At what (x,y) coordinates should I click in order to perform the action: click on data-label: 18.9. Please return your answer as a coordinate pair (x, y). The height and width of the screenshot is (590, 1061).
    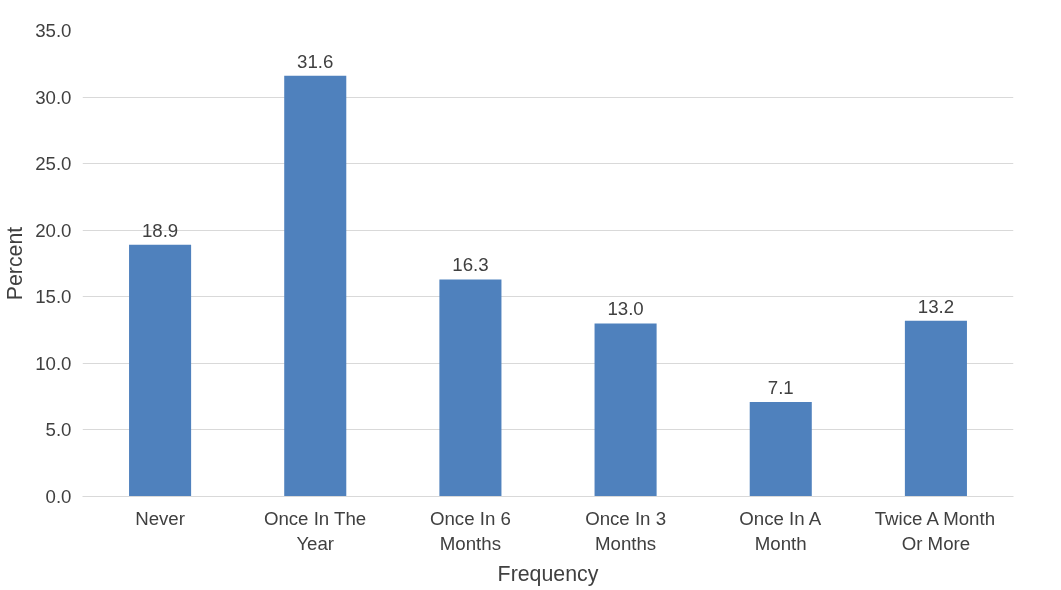
    Looking at the image, I should click on (160, 230).